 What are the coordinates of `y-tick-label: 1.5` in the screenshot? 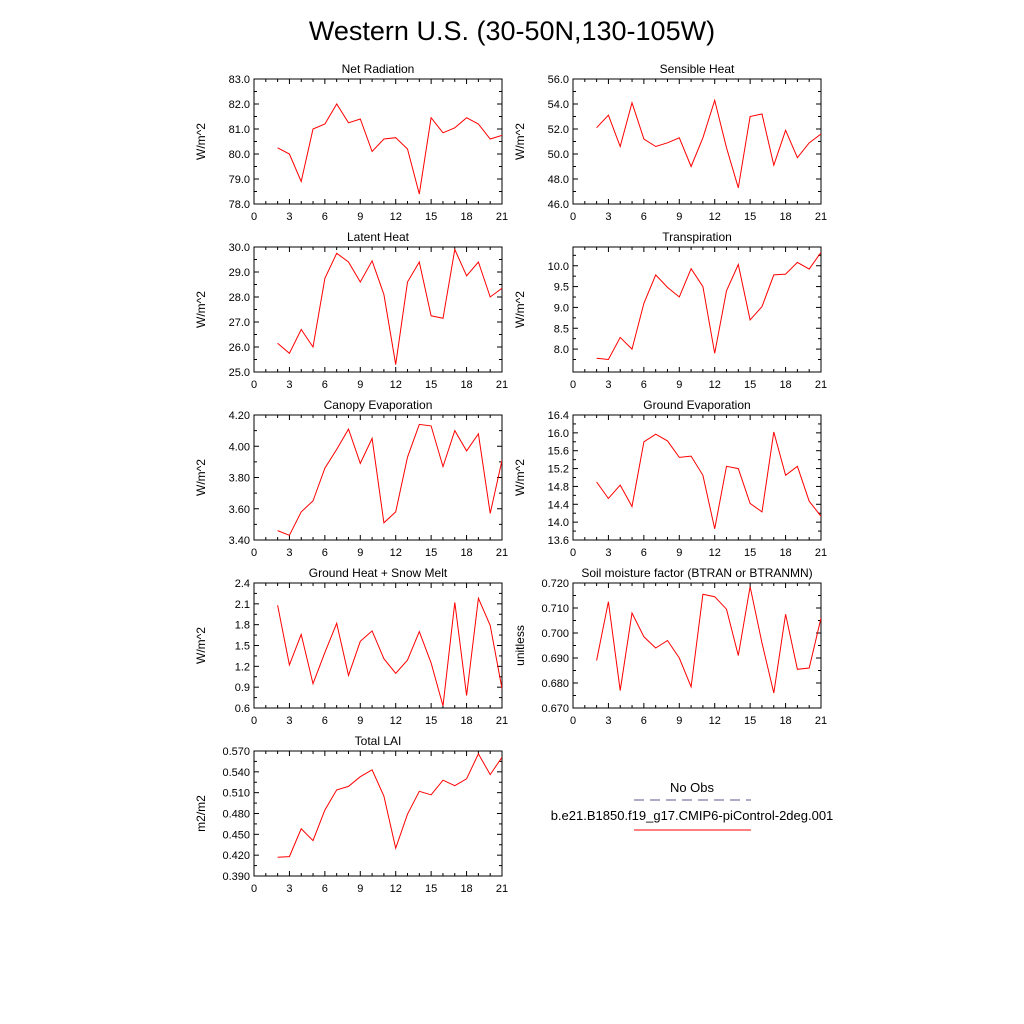 It's located at (242, 647).